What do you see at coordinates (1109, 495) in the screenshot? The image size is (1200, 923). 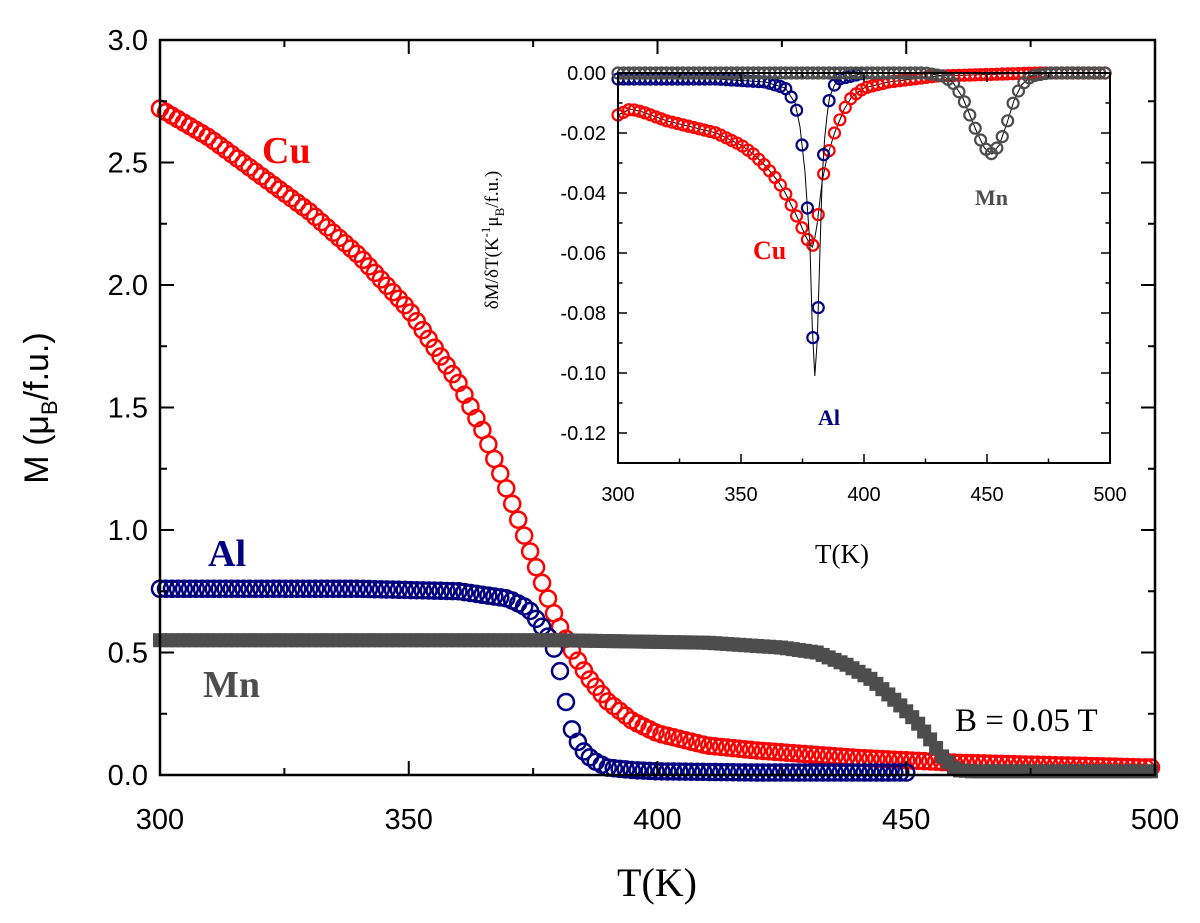 I see `inset-x-tick-label: 500` at bounding box center [1109, 495].